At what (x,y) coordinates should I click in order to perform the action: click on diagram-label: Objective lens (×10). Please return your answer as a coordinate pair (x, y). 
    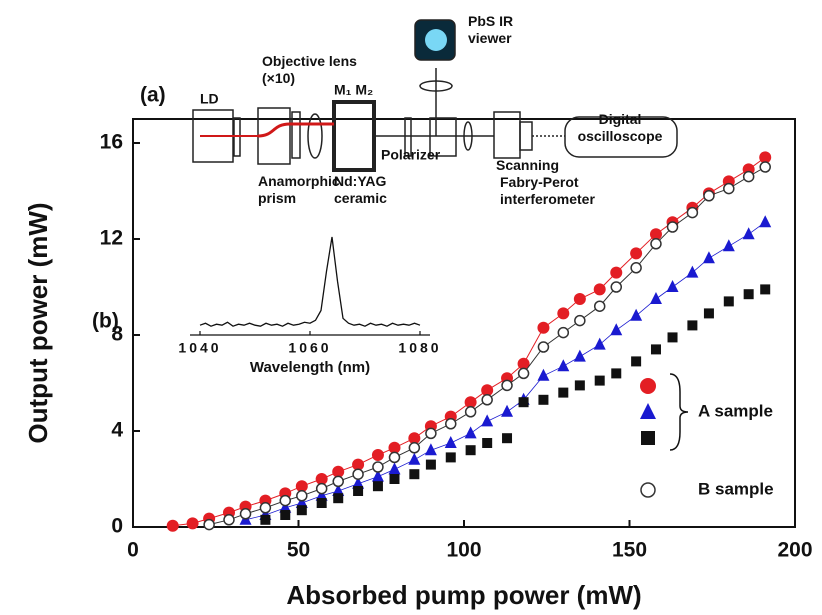
    Looking at the image, I should click on (309, 69).